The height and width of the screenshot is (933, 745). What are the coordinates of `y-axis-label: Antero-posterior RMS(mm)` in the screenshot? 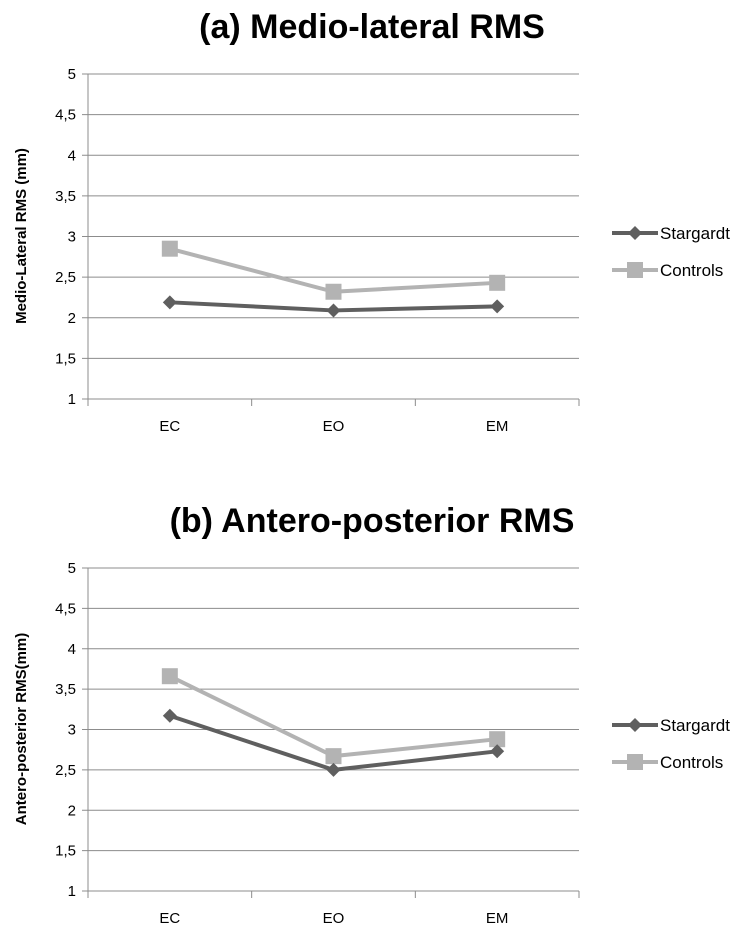 It's located at (21, 729).